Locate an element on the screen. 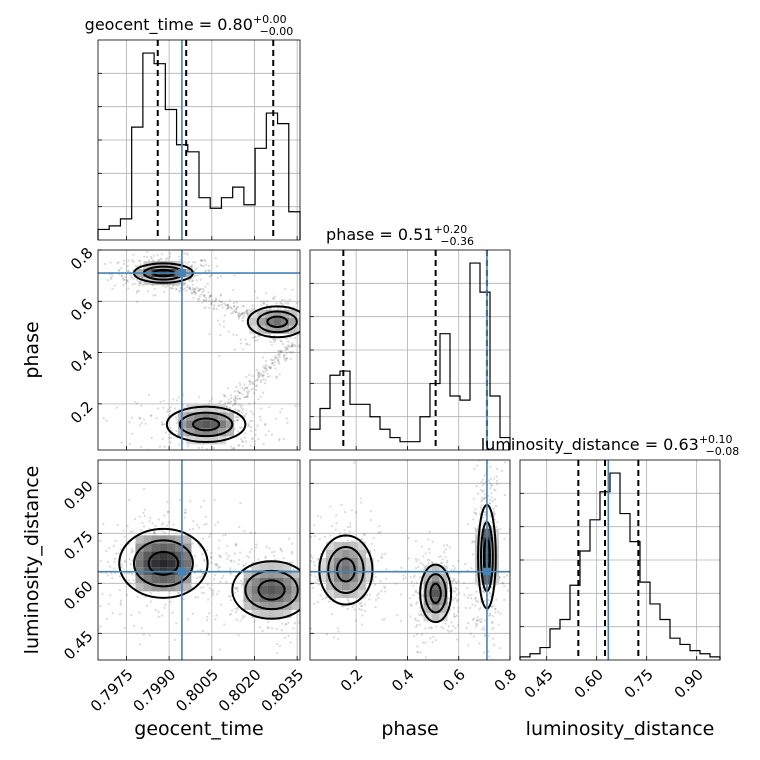  title-main: phase = 0.51 is located at coordinates (379, 234).